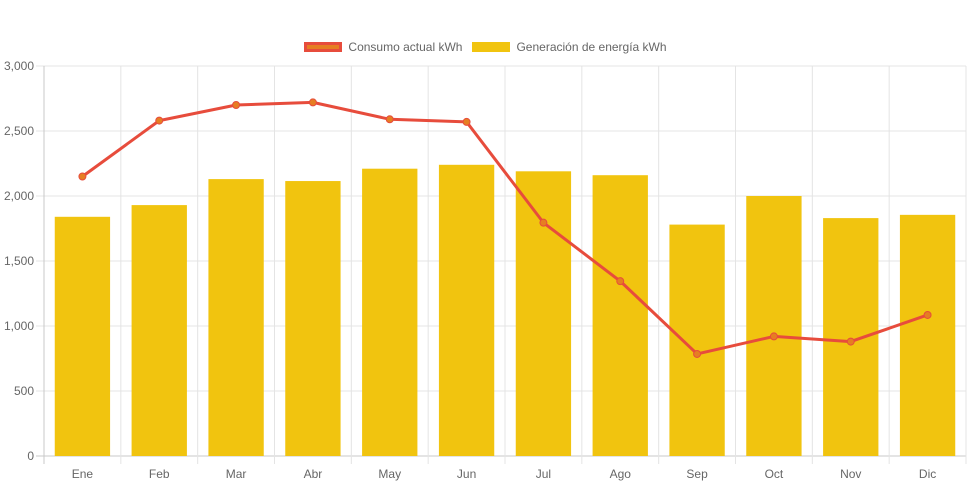 The image size is (971, 485). What do you see at coordinates (236, 474) in the screenshot?
I see `x-tick-label: Mar` at bounding box center [236, 474].